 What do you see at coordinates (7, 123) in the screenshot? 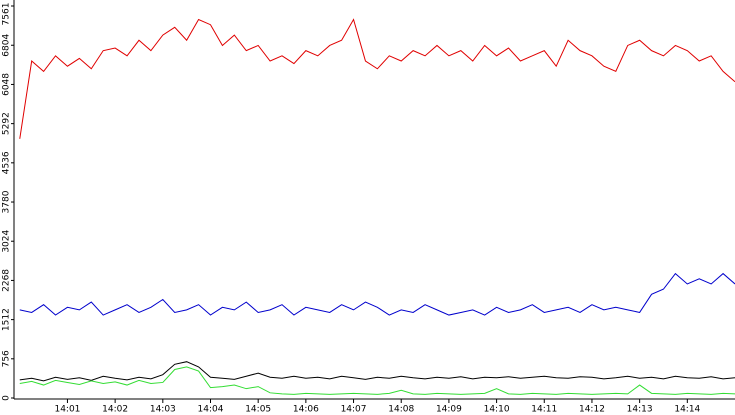
I see `y-tick-label: 5292` at bounding box center [7, 123].